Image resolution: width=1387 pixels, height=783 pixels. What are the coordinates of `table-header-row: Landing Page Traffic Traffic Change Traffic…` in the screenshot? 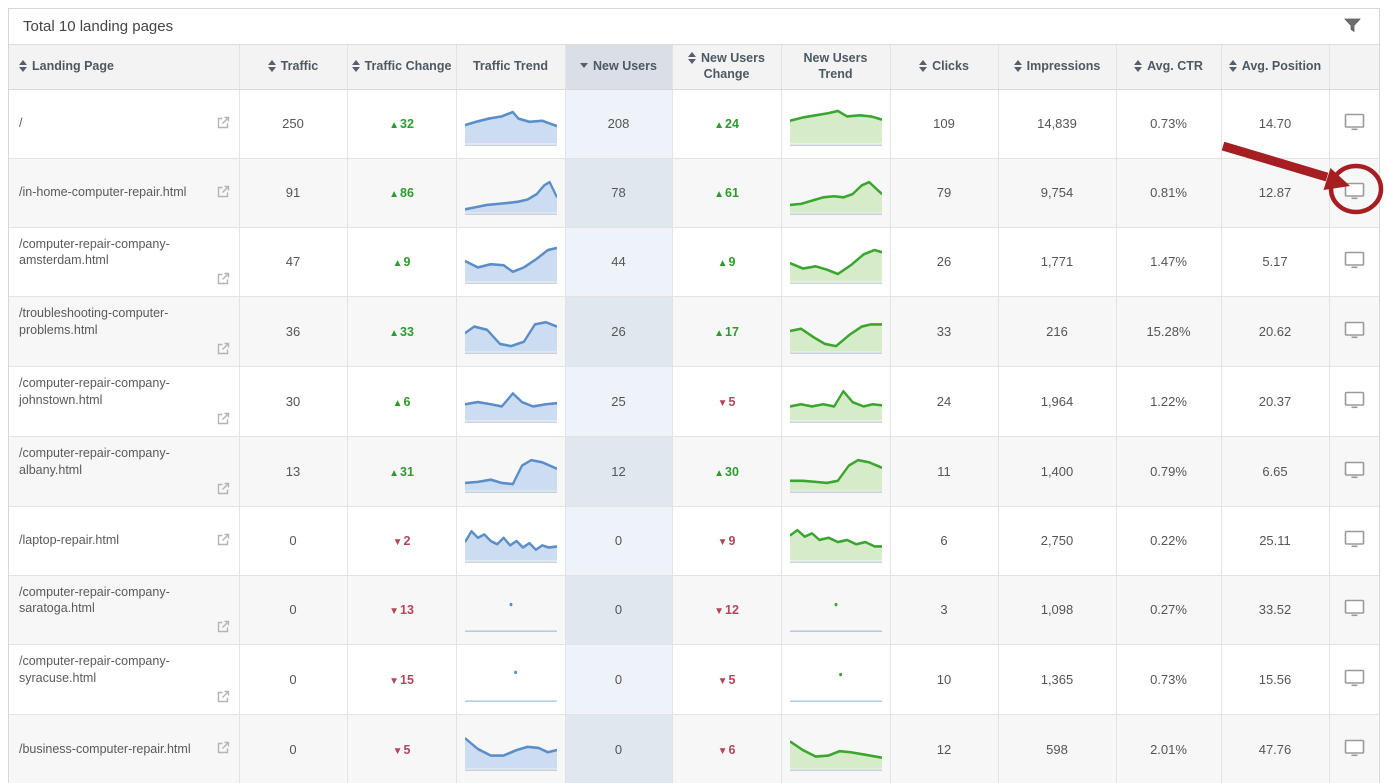 It's located at (694, 67).